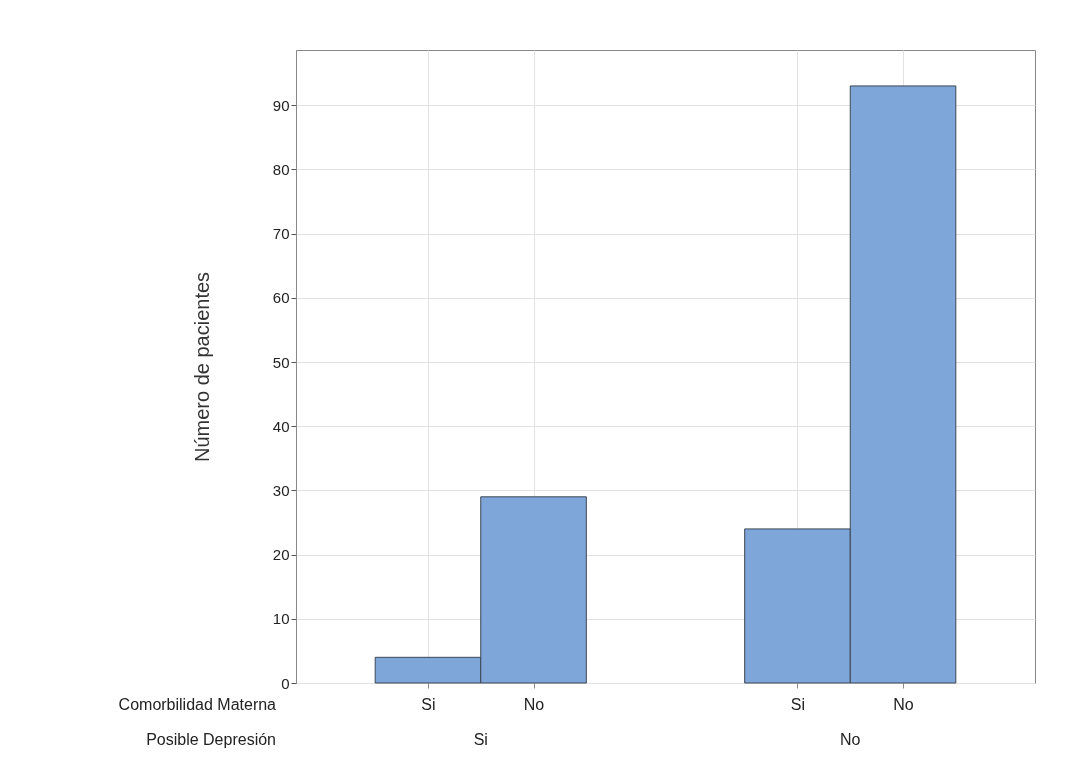 The height and width of the screenshot is (767, 1074). I want to click on y-tick-label: 50, so click(281, 362).